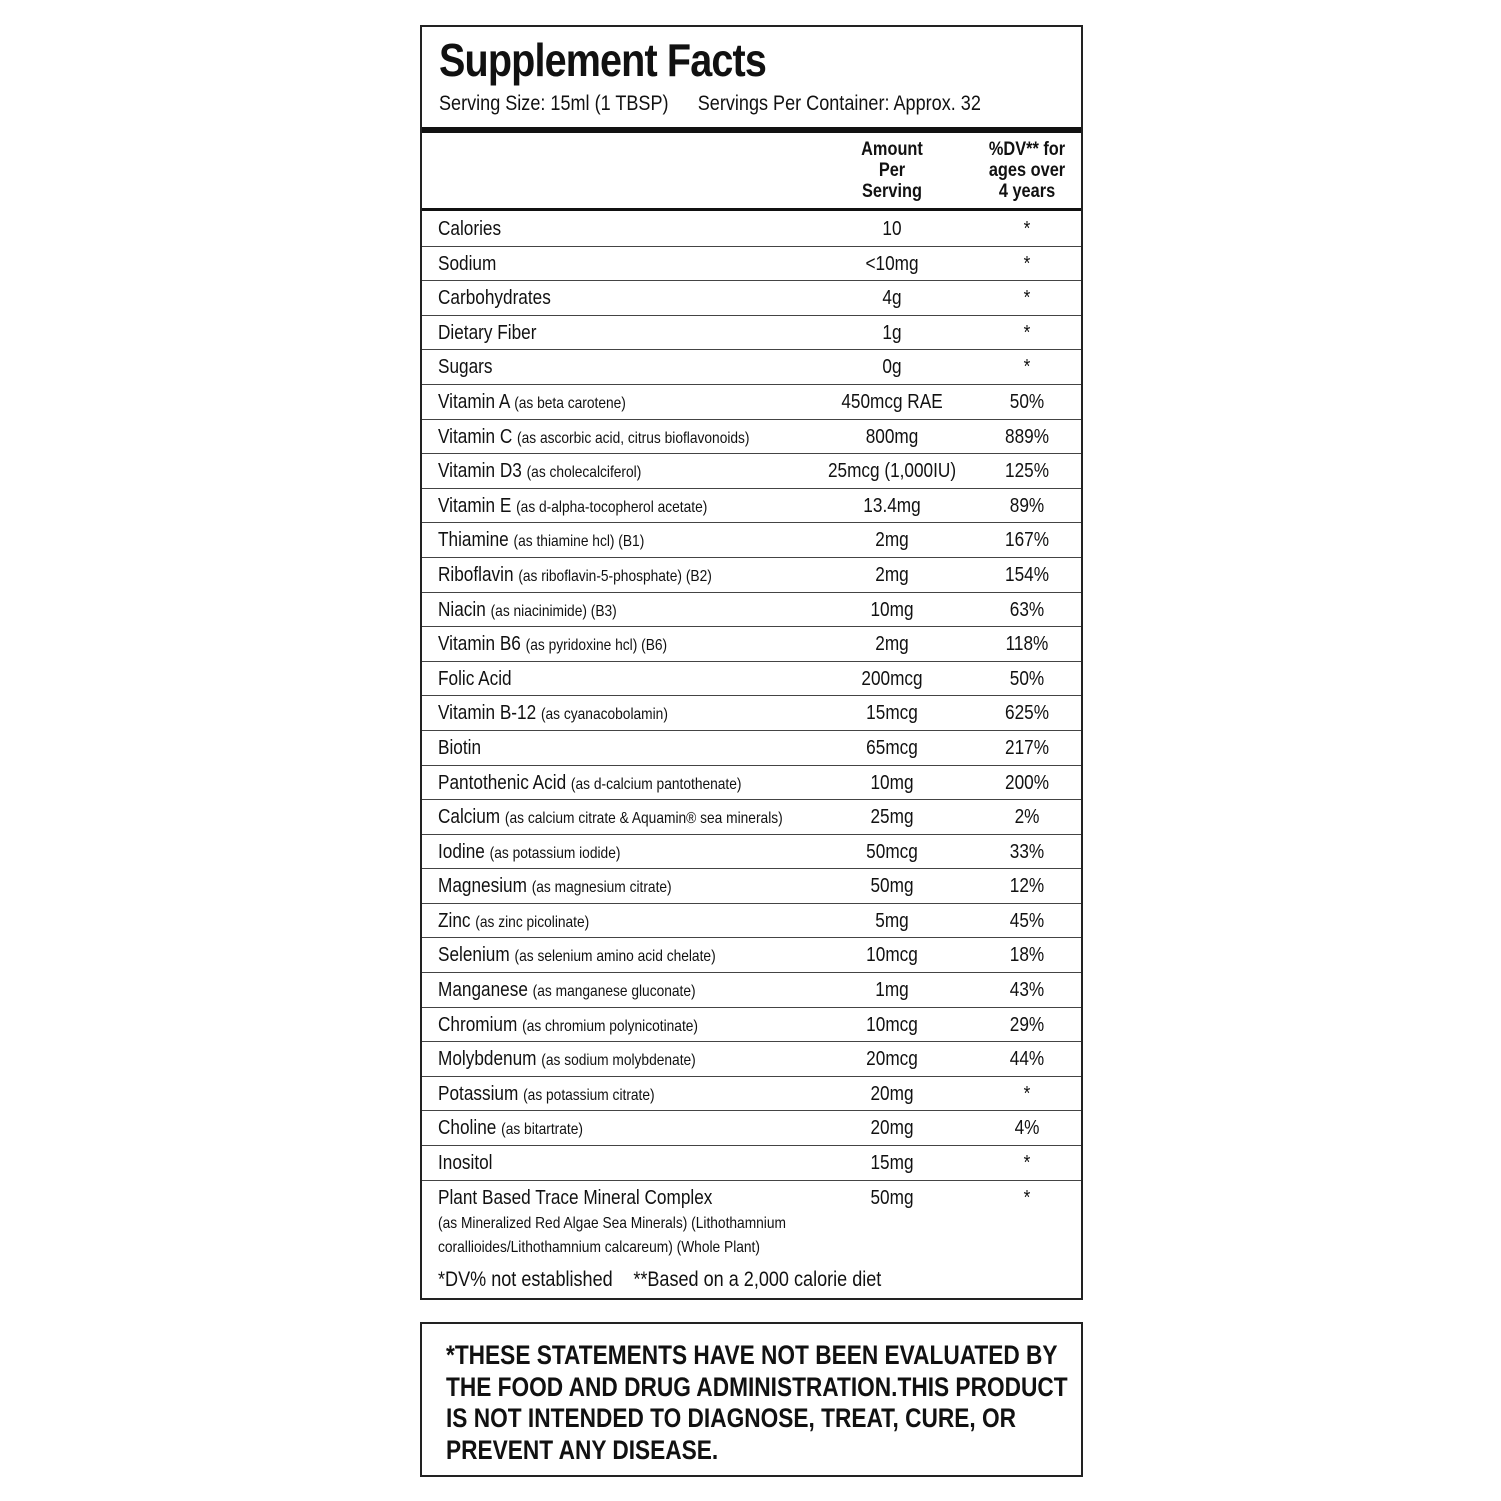 This screenshot has width=1501, height=1501. What do you see at coordinates (478, 1093) in the screenshot?
I see `nutrient-label: Potassium` at bounding box center [478, 1093].